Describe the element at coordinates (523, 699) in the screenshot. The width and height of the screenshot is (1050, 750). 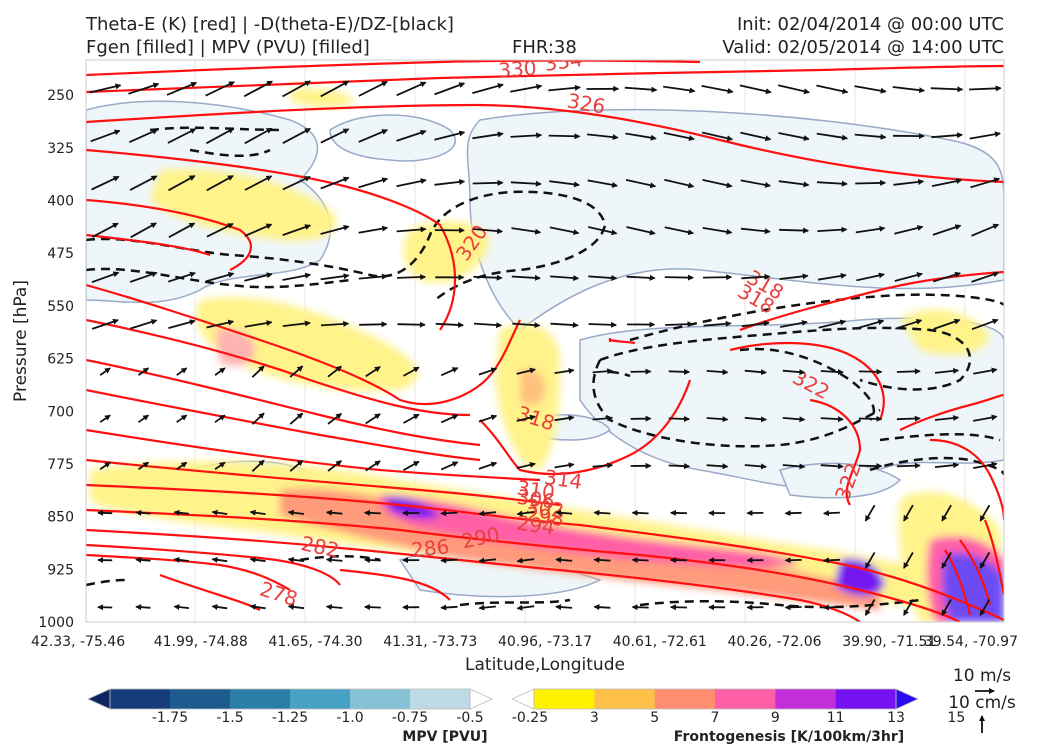
I see `colorbar-min-extension` at that location.